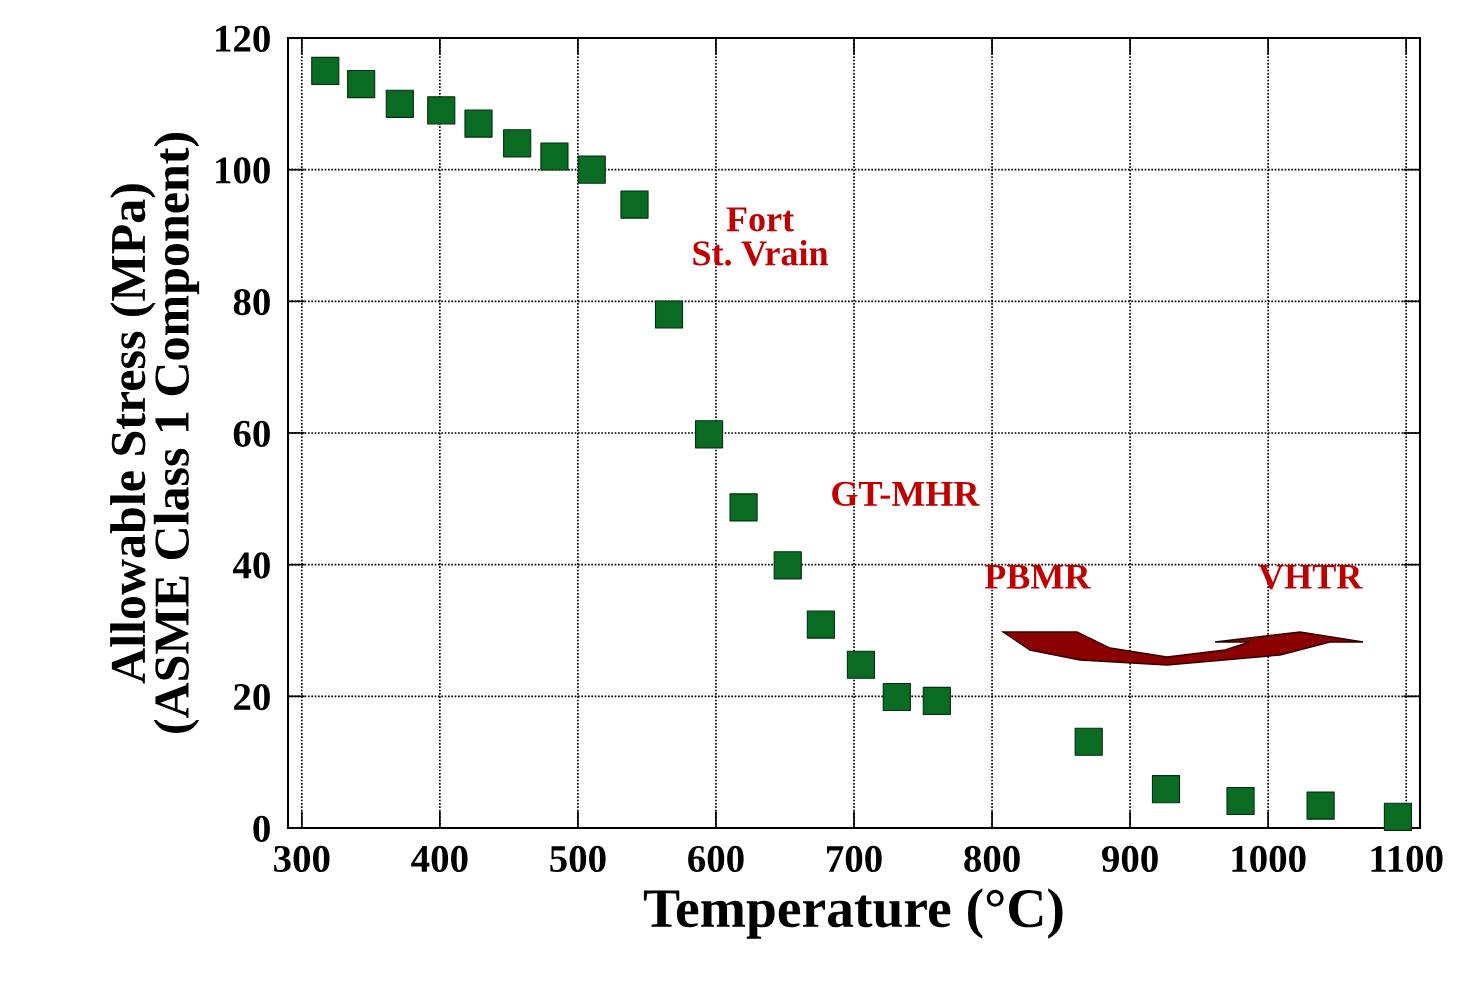 Image resolution: width=1466 pixels, height=998 pixels. I want to click on x-tick-label: 1000, so click(1269, 859).